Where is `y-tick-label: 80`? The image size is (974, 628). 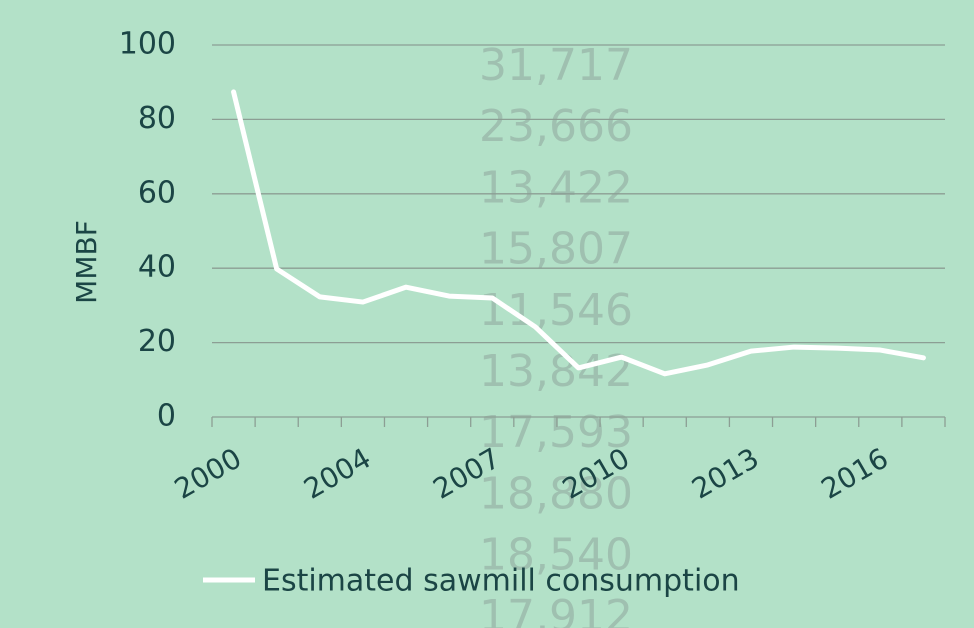 y-tick-label: 80 is located at coordinates (157, 118).